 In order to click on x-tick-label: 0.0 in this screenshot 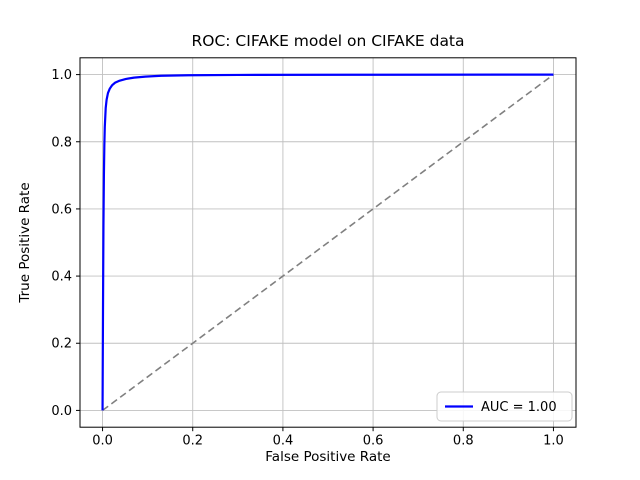, I will do `click(102, 441)`.